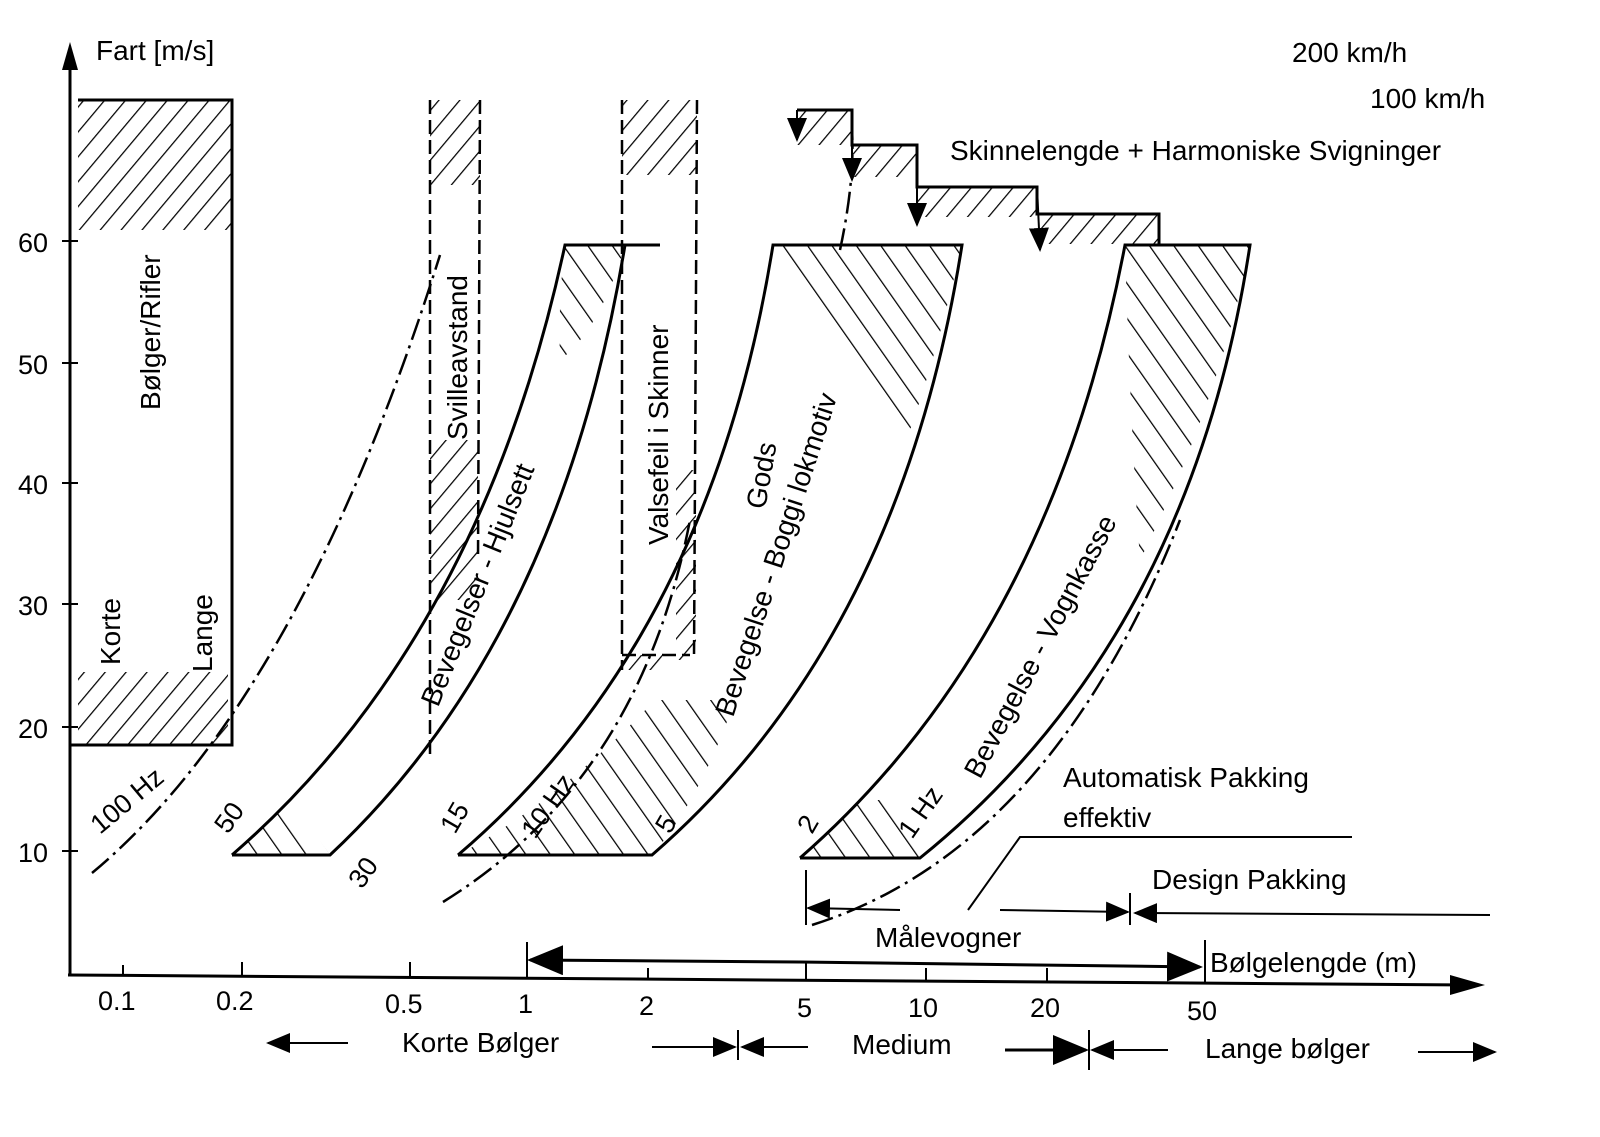 The image size is (1600, 1137). I want to click on y-tick: 40, so click(33, 485).